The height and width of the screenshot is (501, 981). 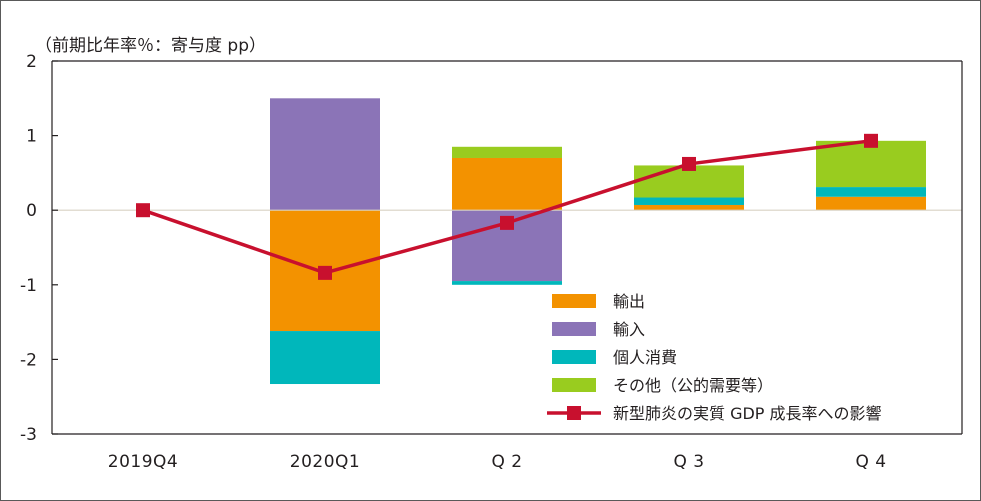 I want to click on legend-label: 輸入, so click(x=629, y=329).